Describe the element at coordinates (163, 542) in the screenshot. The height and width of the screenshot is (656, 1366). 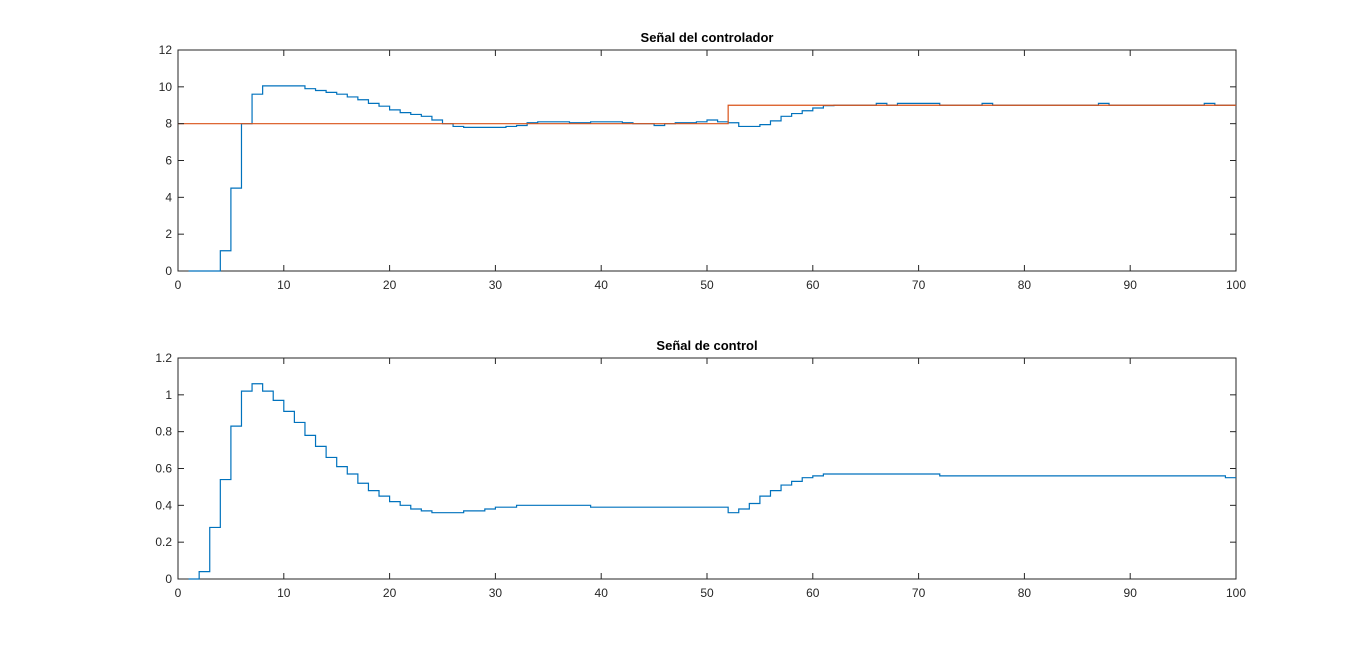
I see `y-tick-label: 0.2` at that location.